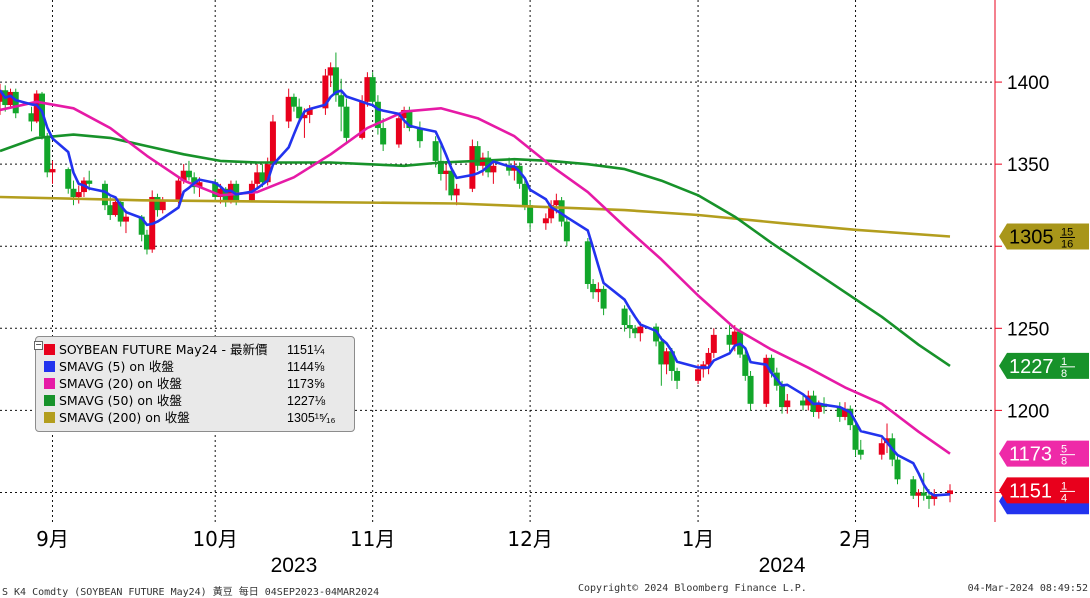 This screenshot has width=1090, height=598. I want to click on legend-swatch-sma50, so click(49, 400).